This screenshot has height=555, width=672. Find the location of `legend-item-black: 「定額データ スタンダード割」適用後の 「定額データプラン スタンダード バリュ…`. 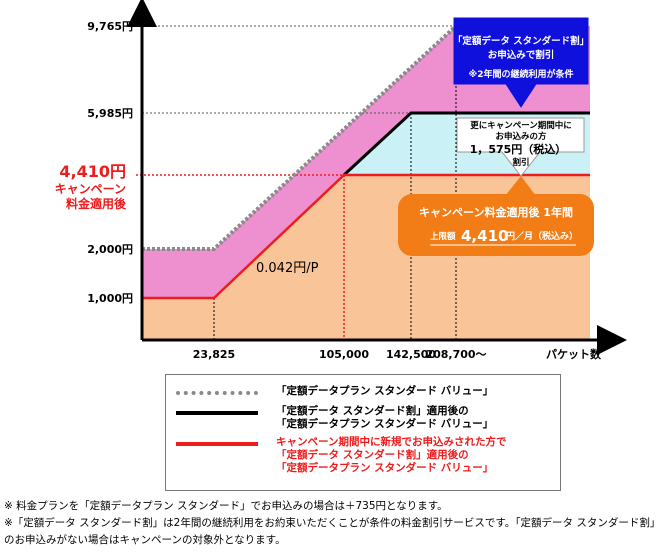

legend-item-black: 「定額データ スタンダード割」適用後の 「定額データプラン スタンダード バリュ… is located at coordinates (334, 418).